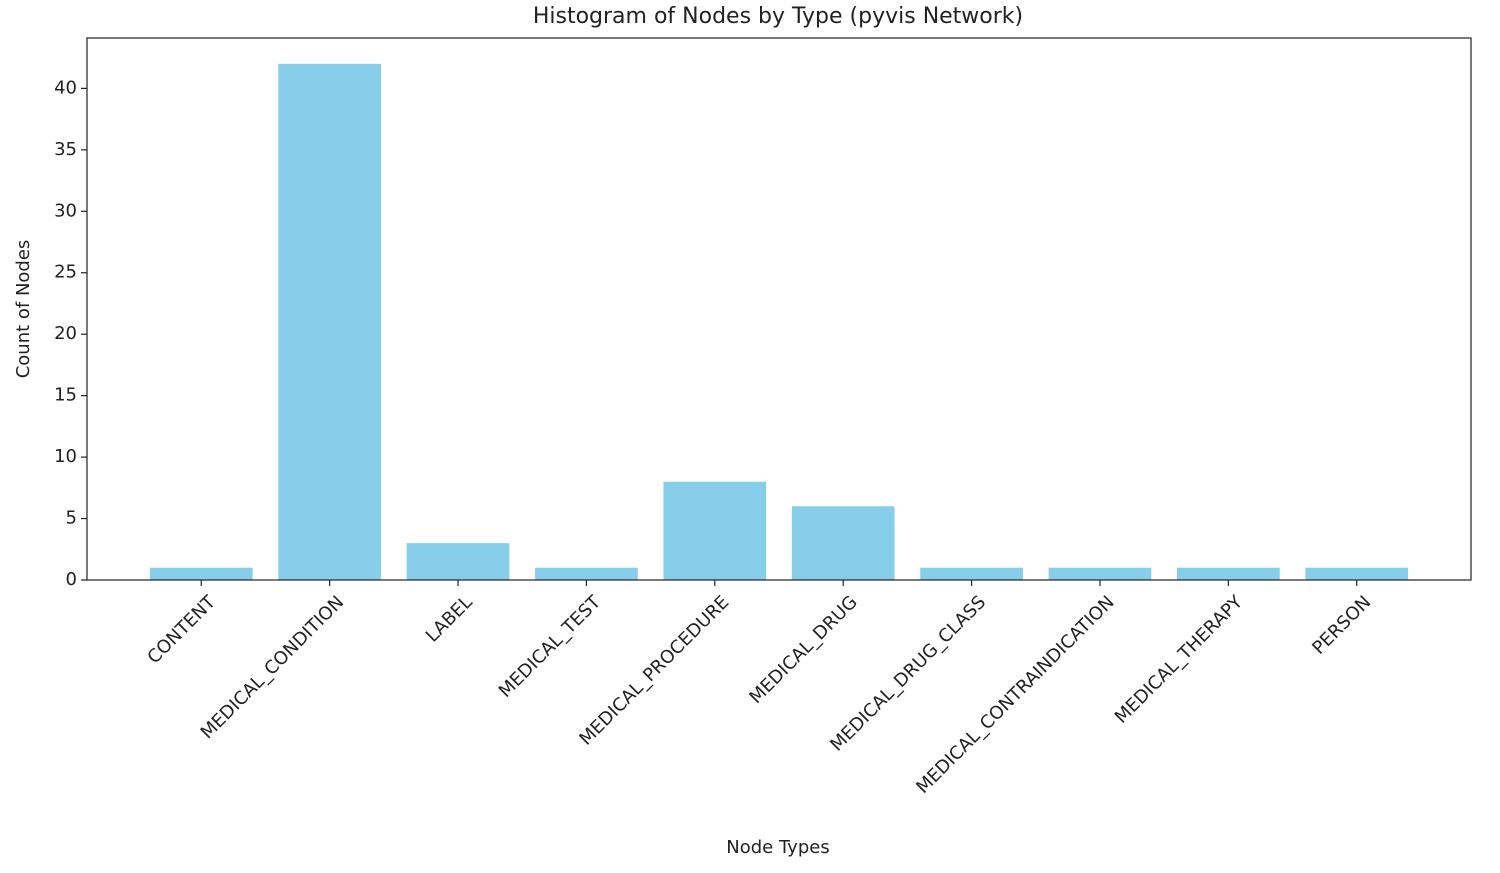 This screenshot has height=873, width=1500. Describe the element at coordinates (181, 629) in the screenshot. I see `x-tick-label: CONTENT` at that location.